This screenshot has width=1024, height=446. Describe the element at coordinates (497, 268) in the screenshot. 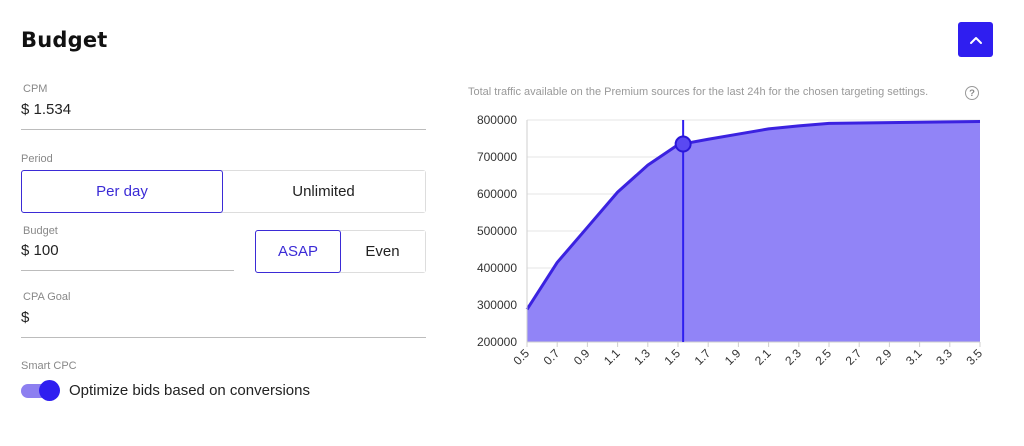

I see `y-tick-label: 400000` at that location.